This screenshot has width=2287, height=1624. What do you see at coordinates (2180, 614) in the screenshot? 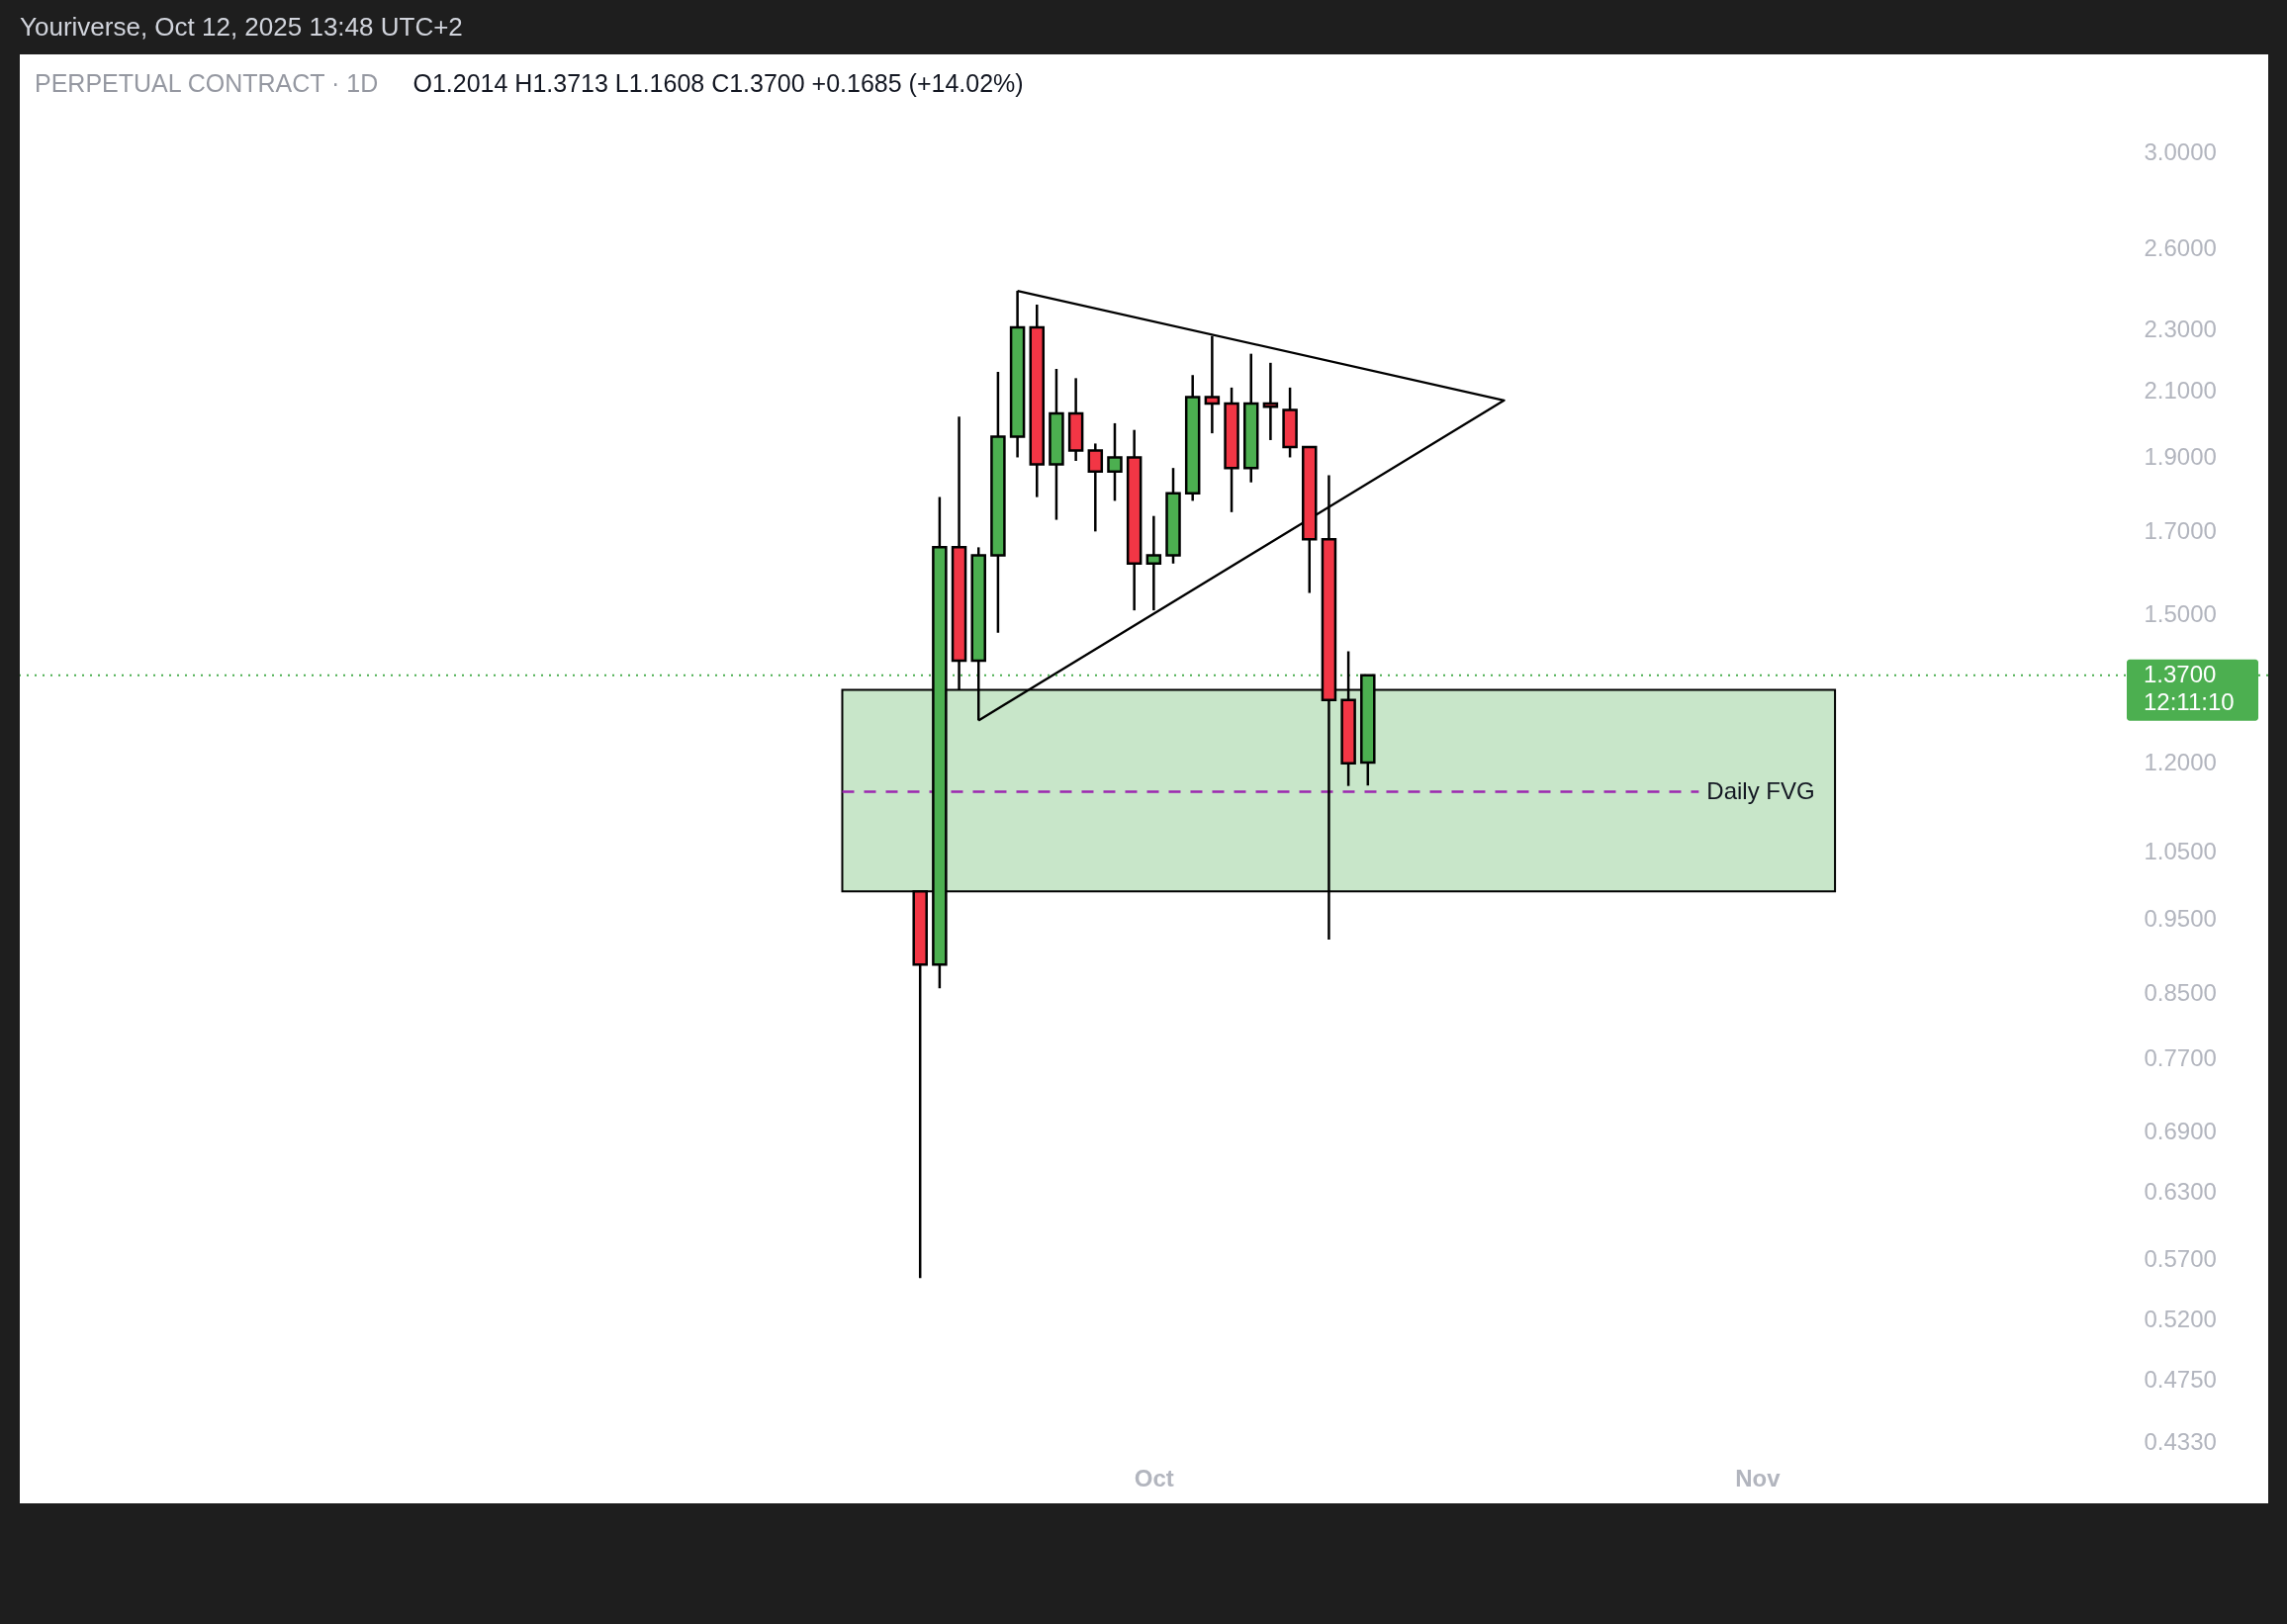
I see `y-tick-label: 1.5000` at bounding box center [2180, 614].